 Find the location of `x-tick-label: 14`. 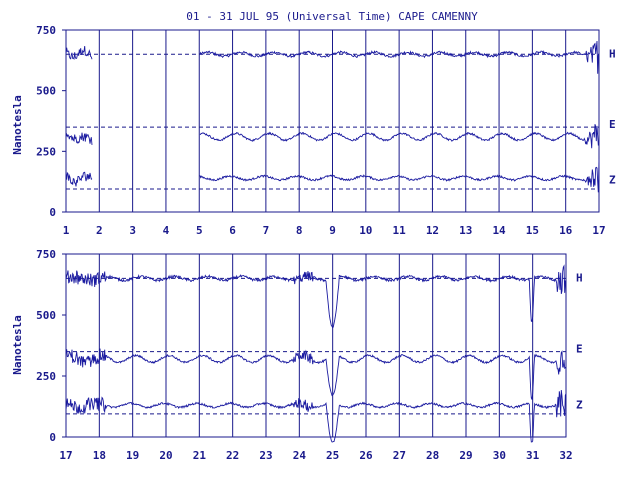

x-tick-label: 14 is located at coordinates (499, 230).